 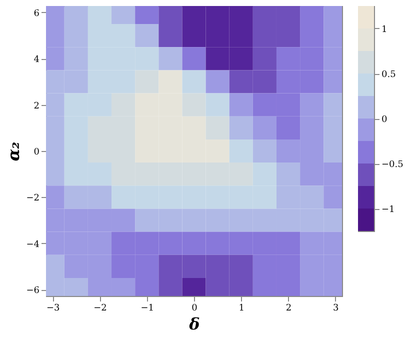 I want to click on y-axis-title: α₂, so click(x=14, y=152).